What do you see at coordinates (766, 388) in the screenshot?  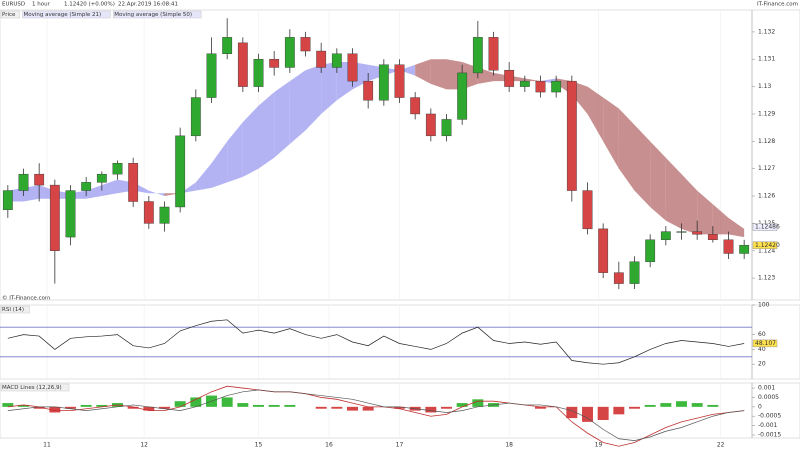 I see `y-tick-label: 0.001` at bounding box center [766, 388].